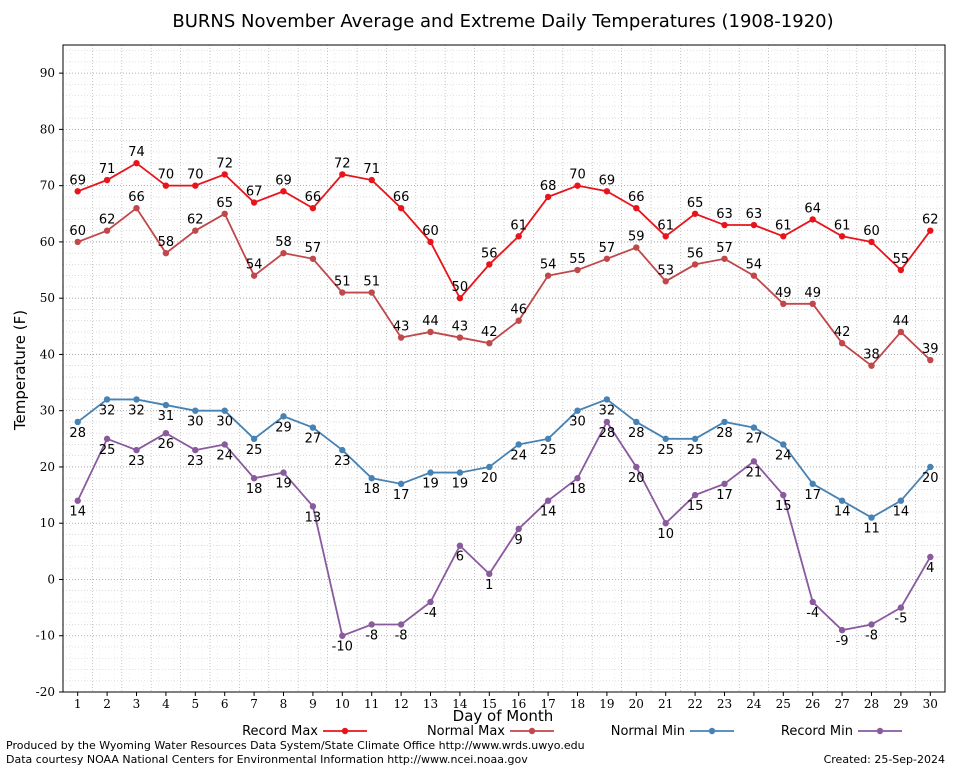 This screenshot has height=768, width=954. I want to click on x-tick-label: 4, so click(166, 704).